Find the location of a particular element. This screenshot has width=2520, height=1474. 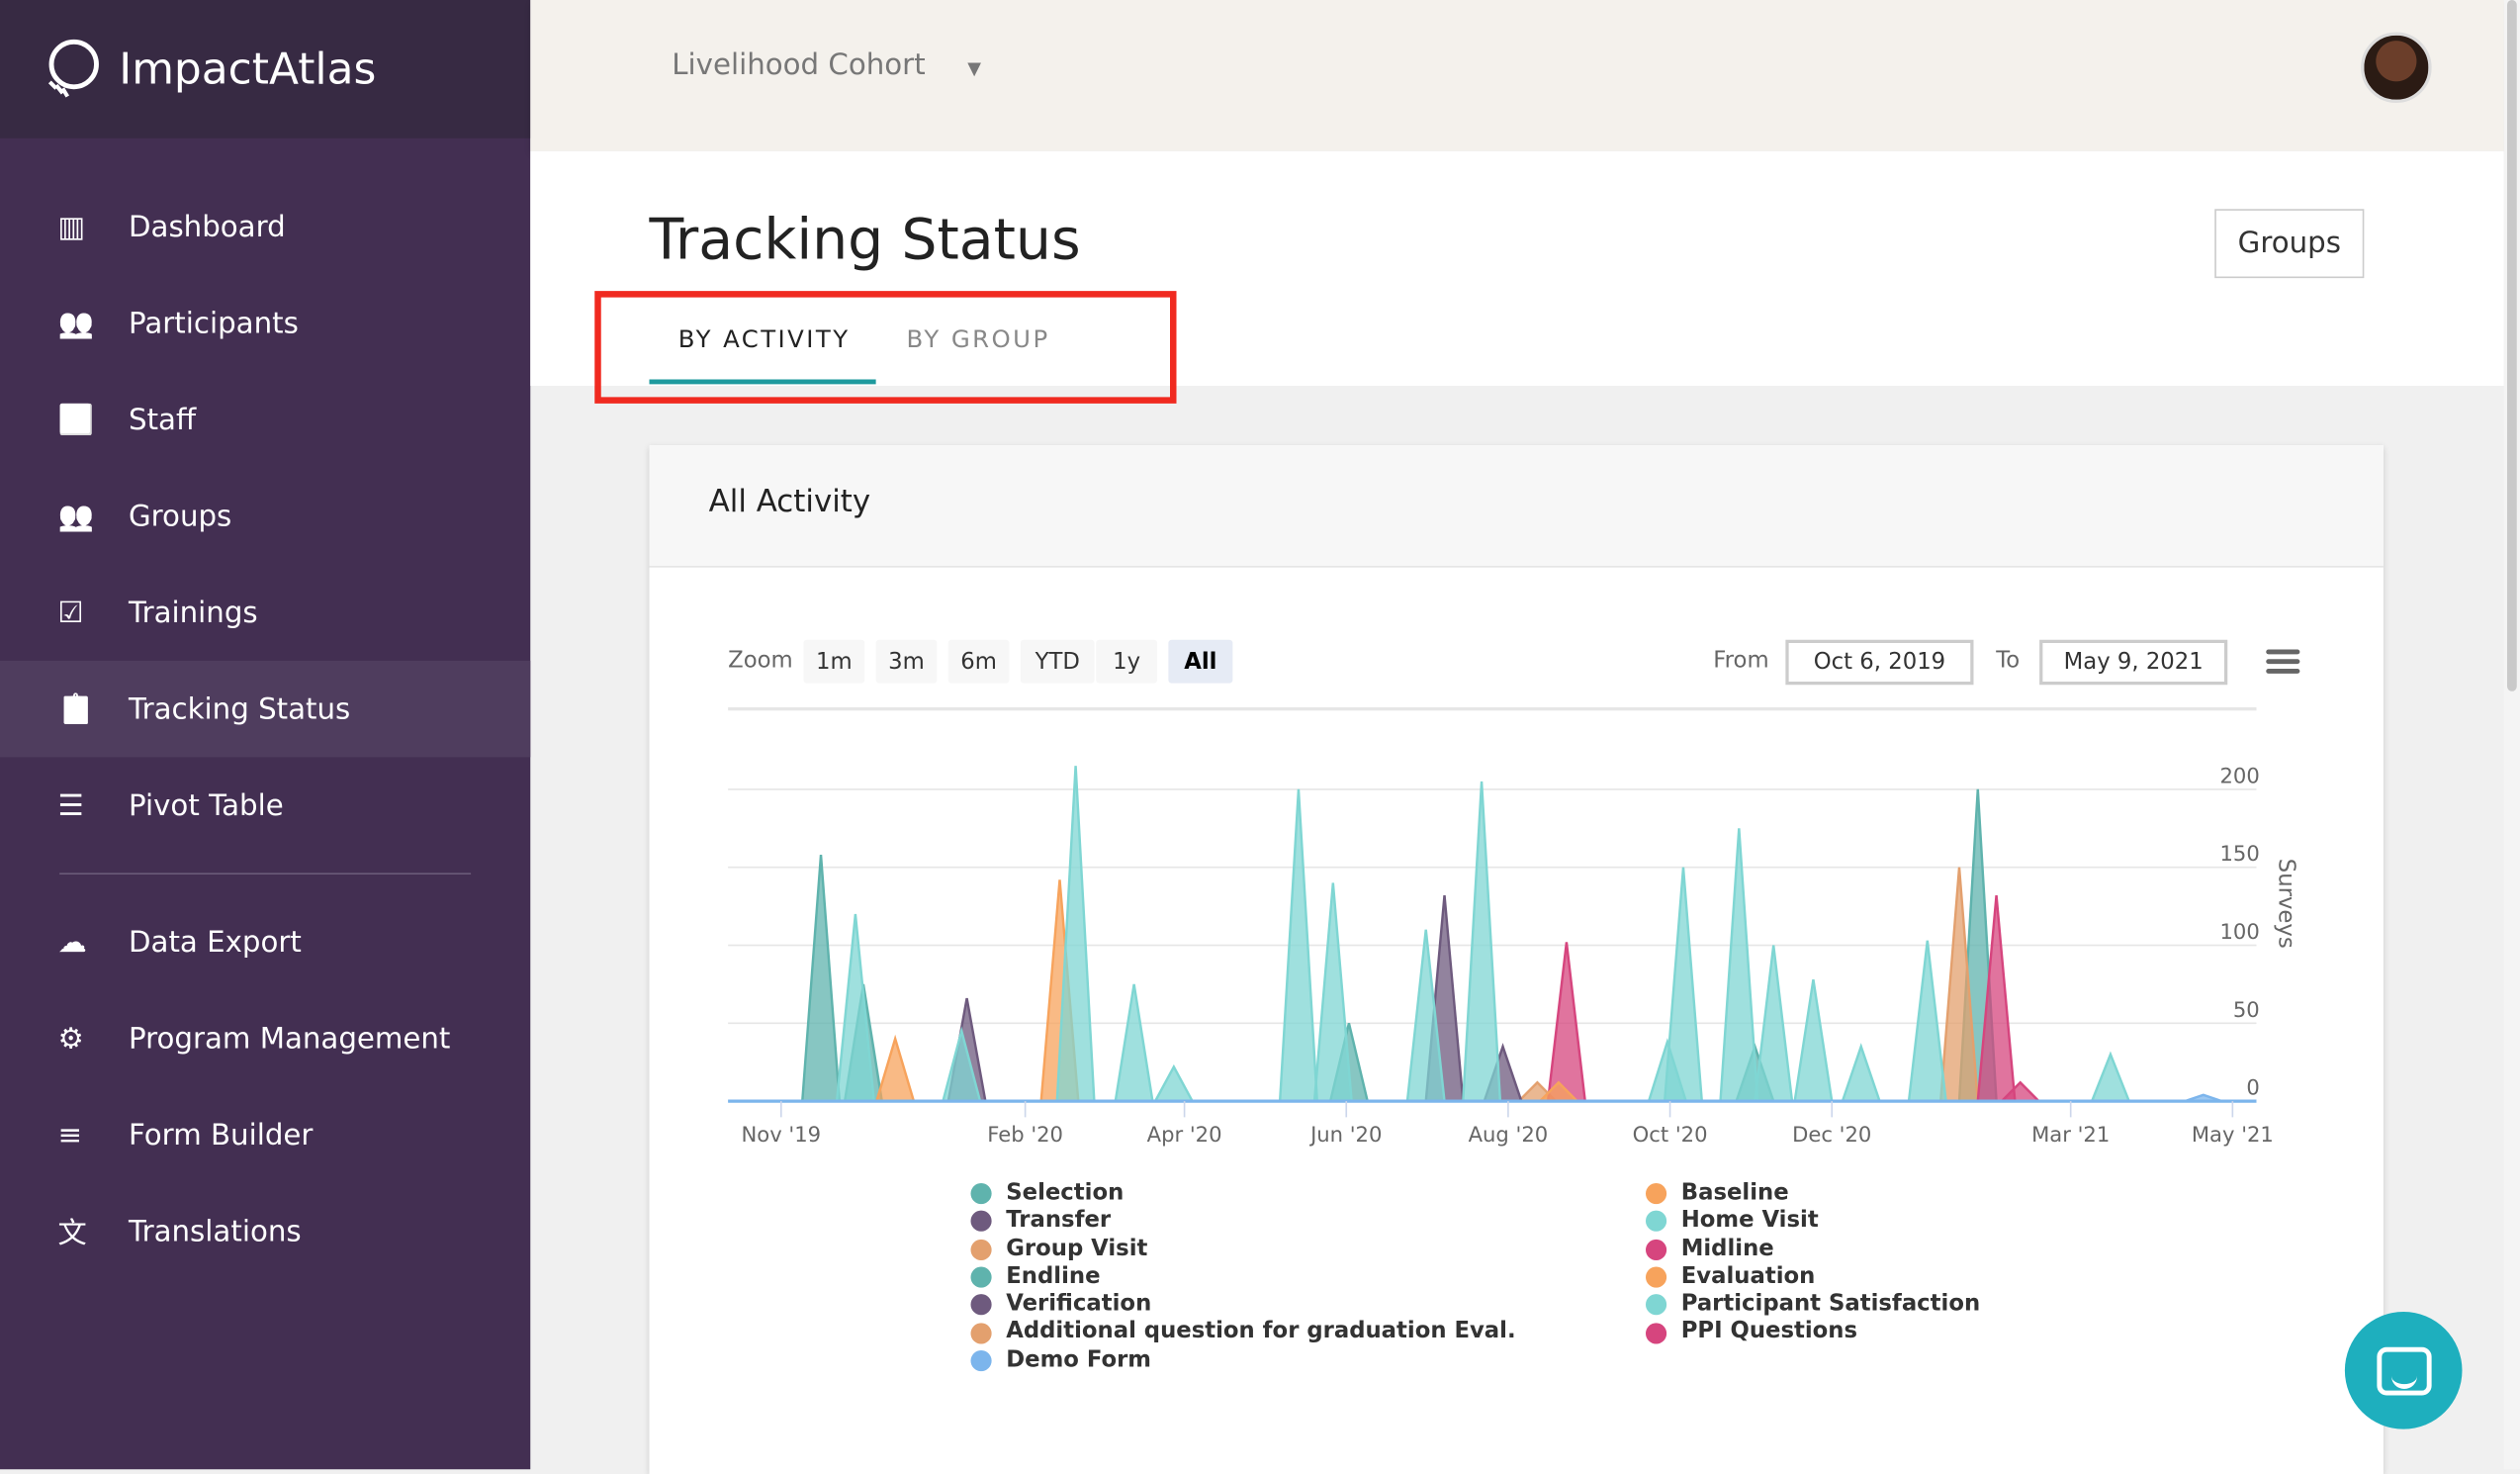

legend-label: Selection is located at coordinates (1065, 1192).